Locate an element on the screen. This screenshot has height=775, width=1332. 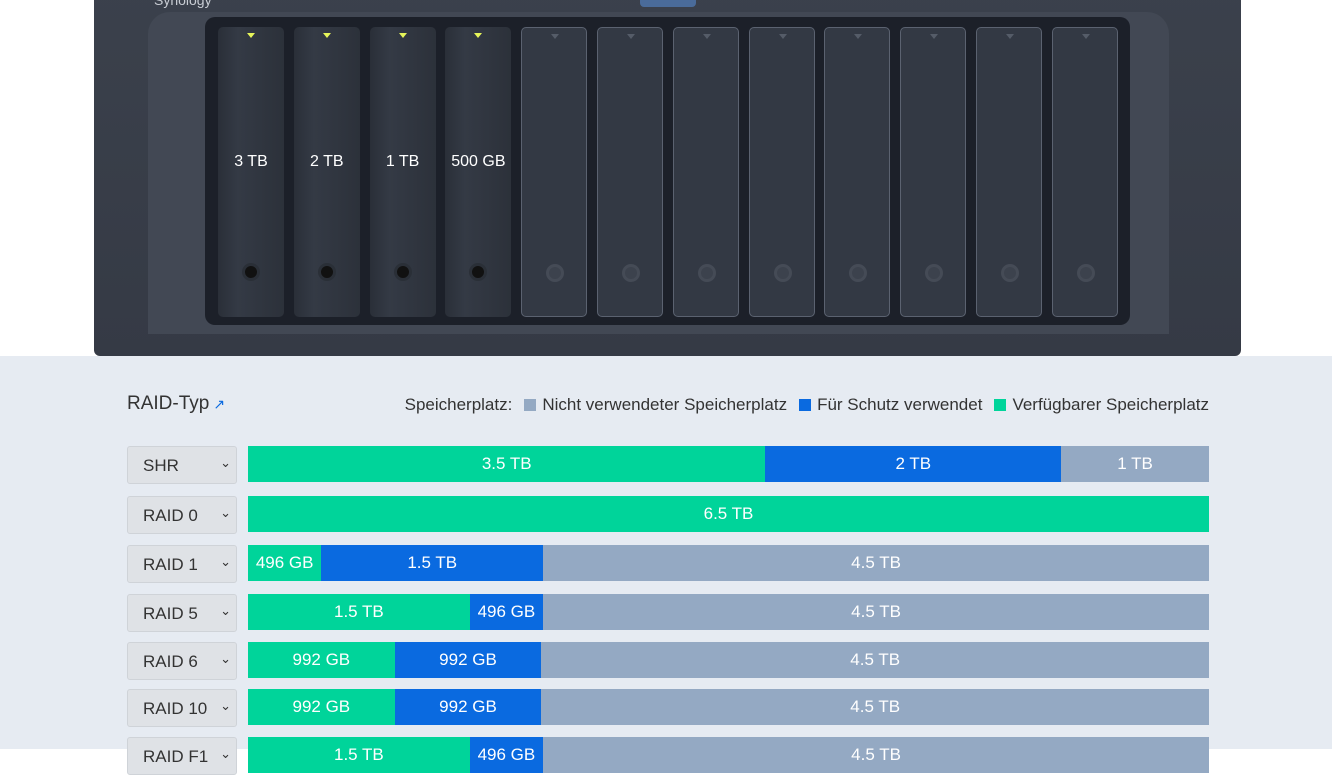
drive-bay-installed: 1 TB is located at coordinates (402, 172).